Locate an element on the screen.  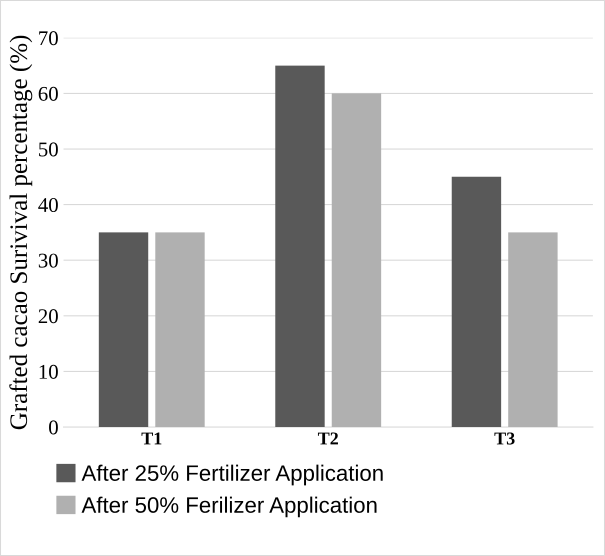
y-tick-label: 70 is located at coordinates (48, 38).